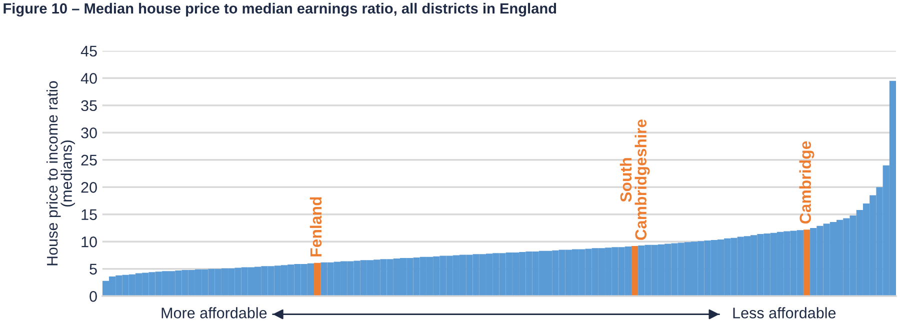 This screenshot has height=324, width=906. I want to click on y-tick-label: 20, so click(89, 187).